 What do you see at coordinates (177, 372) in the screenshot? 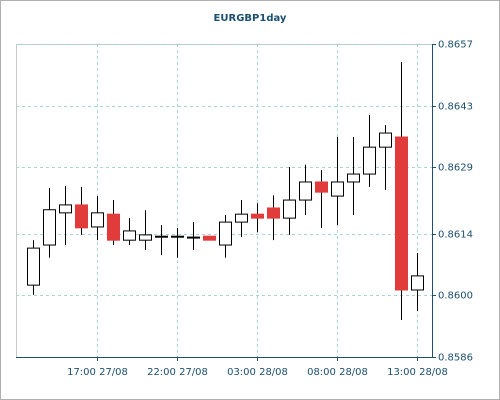
I see `x-tick-label: 22:00 27/08` at bounding box center [177, 372].